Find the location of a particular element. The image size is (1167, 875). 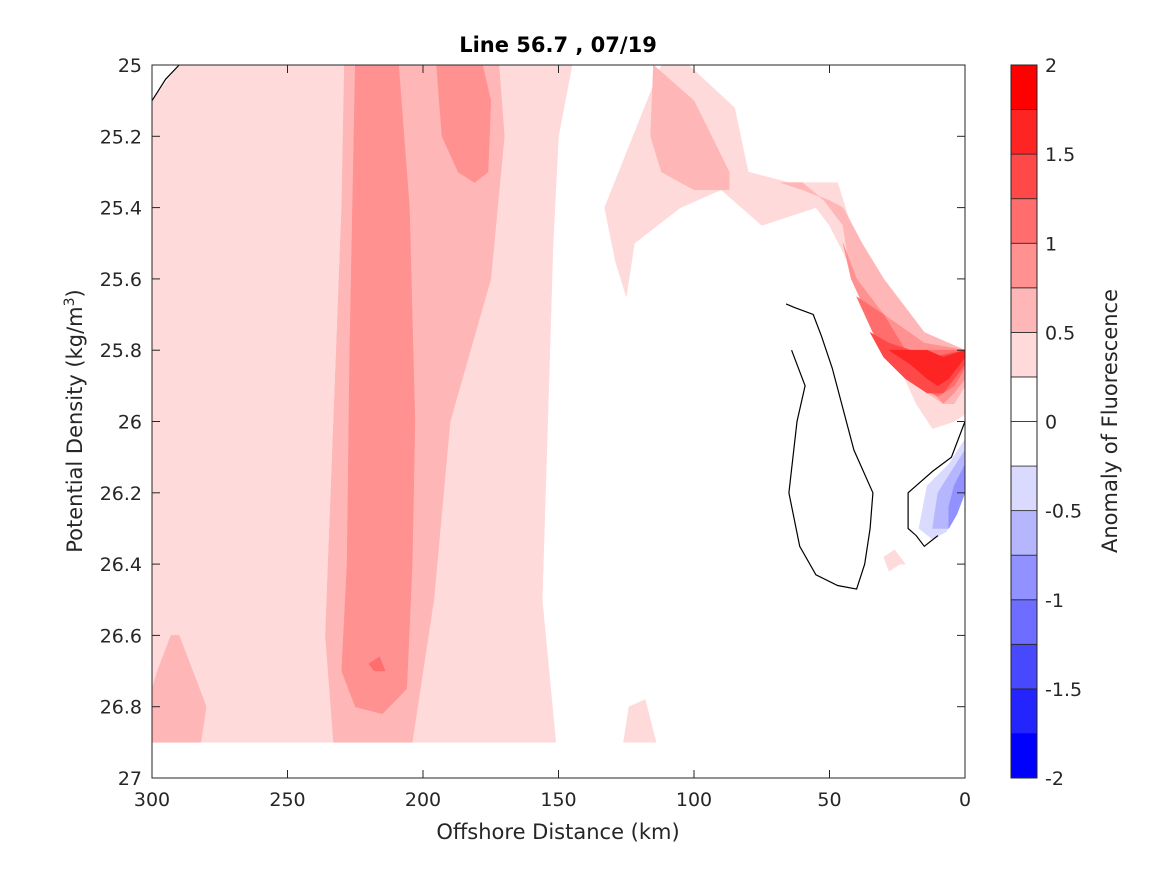

colorbar-tick-label: 1.5 is located at coordinates (1060, 155).